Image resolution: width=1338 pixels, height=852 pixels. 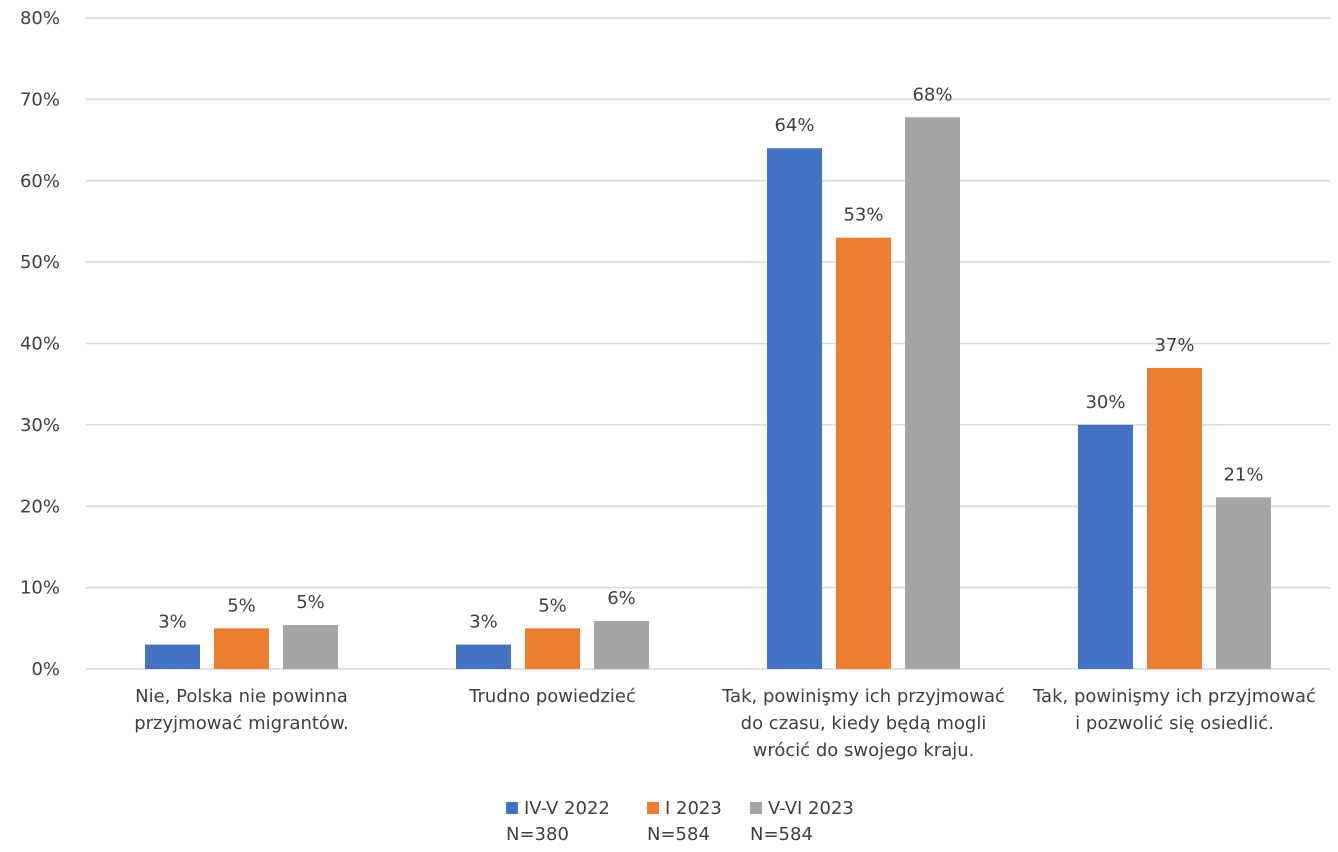 What do you see at coordinates (863, 215) in the screenshot?
I see `data-label: 53%` at bounding box center [863, 215].